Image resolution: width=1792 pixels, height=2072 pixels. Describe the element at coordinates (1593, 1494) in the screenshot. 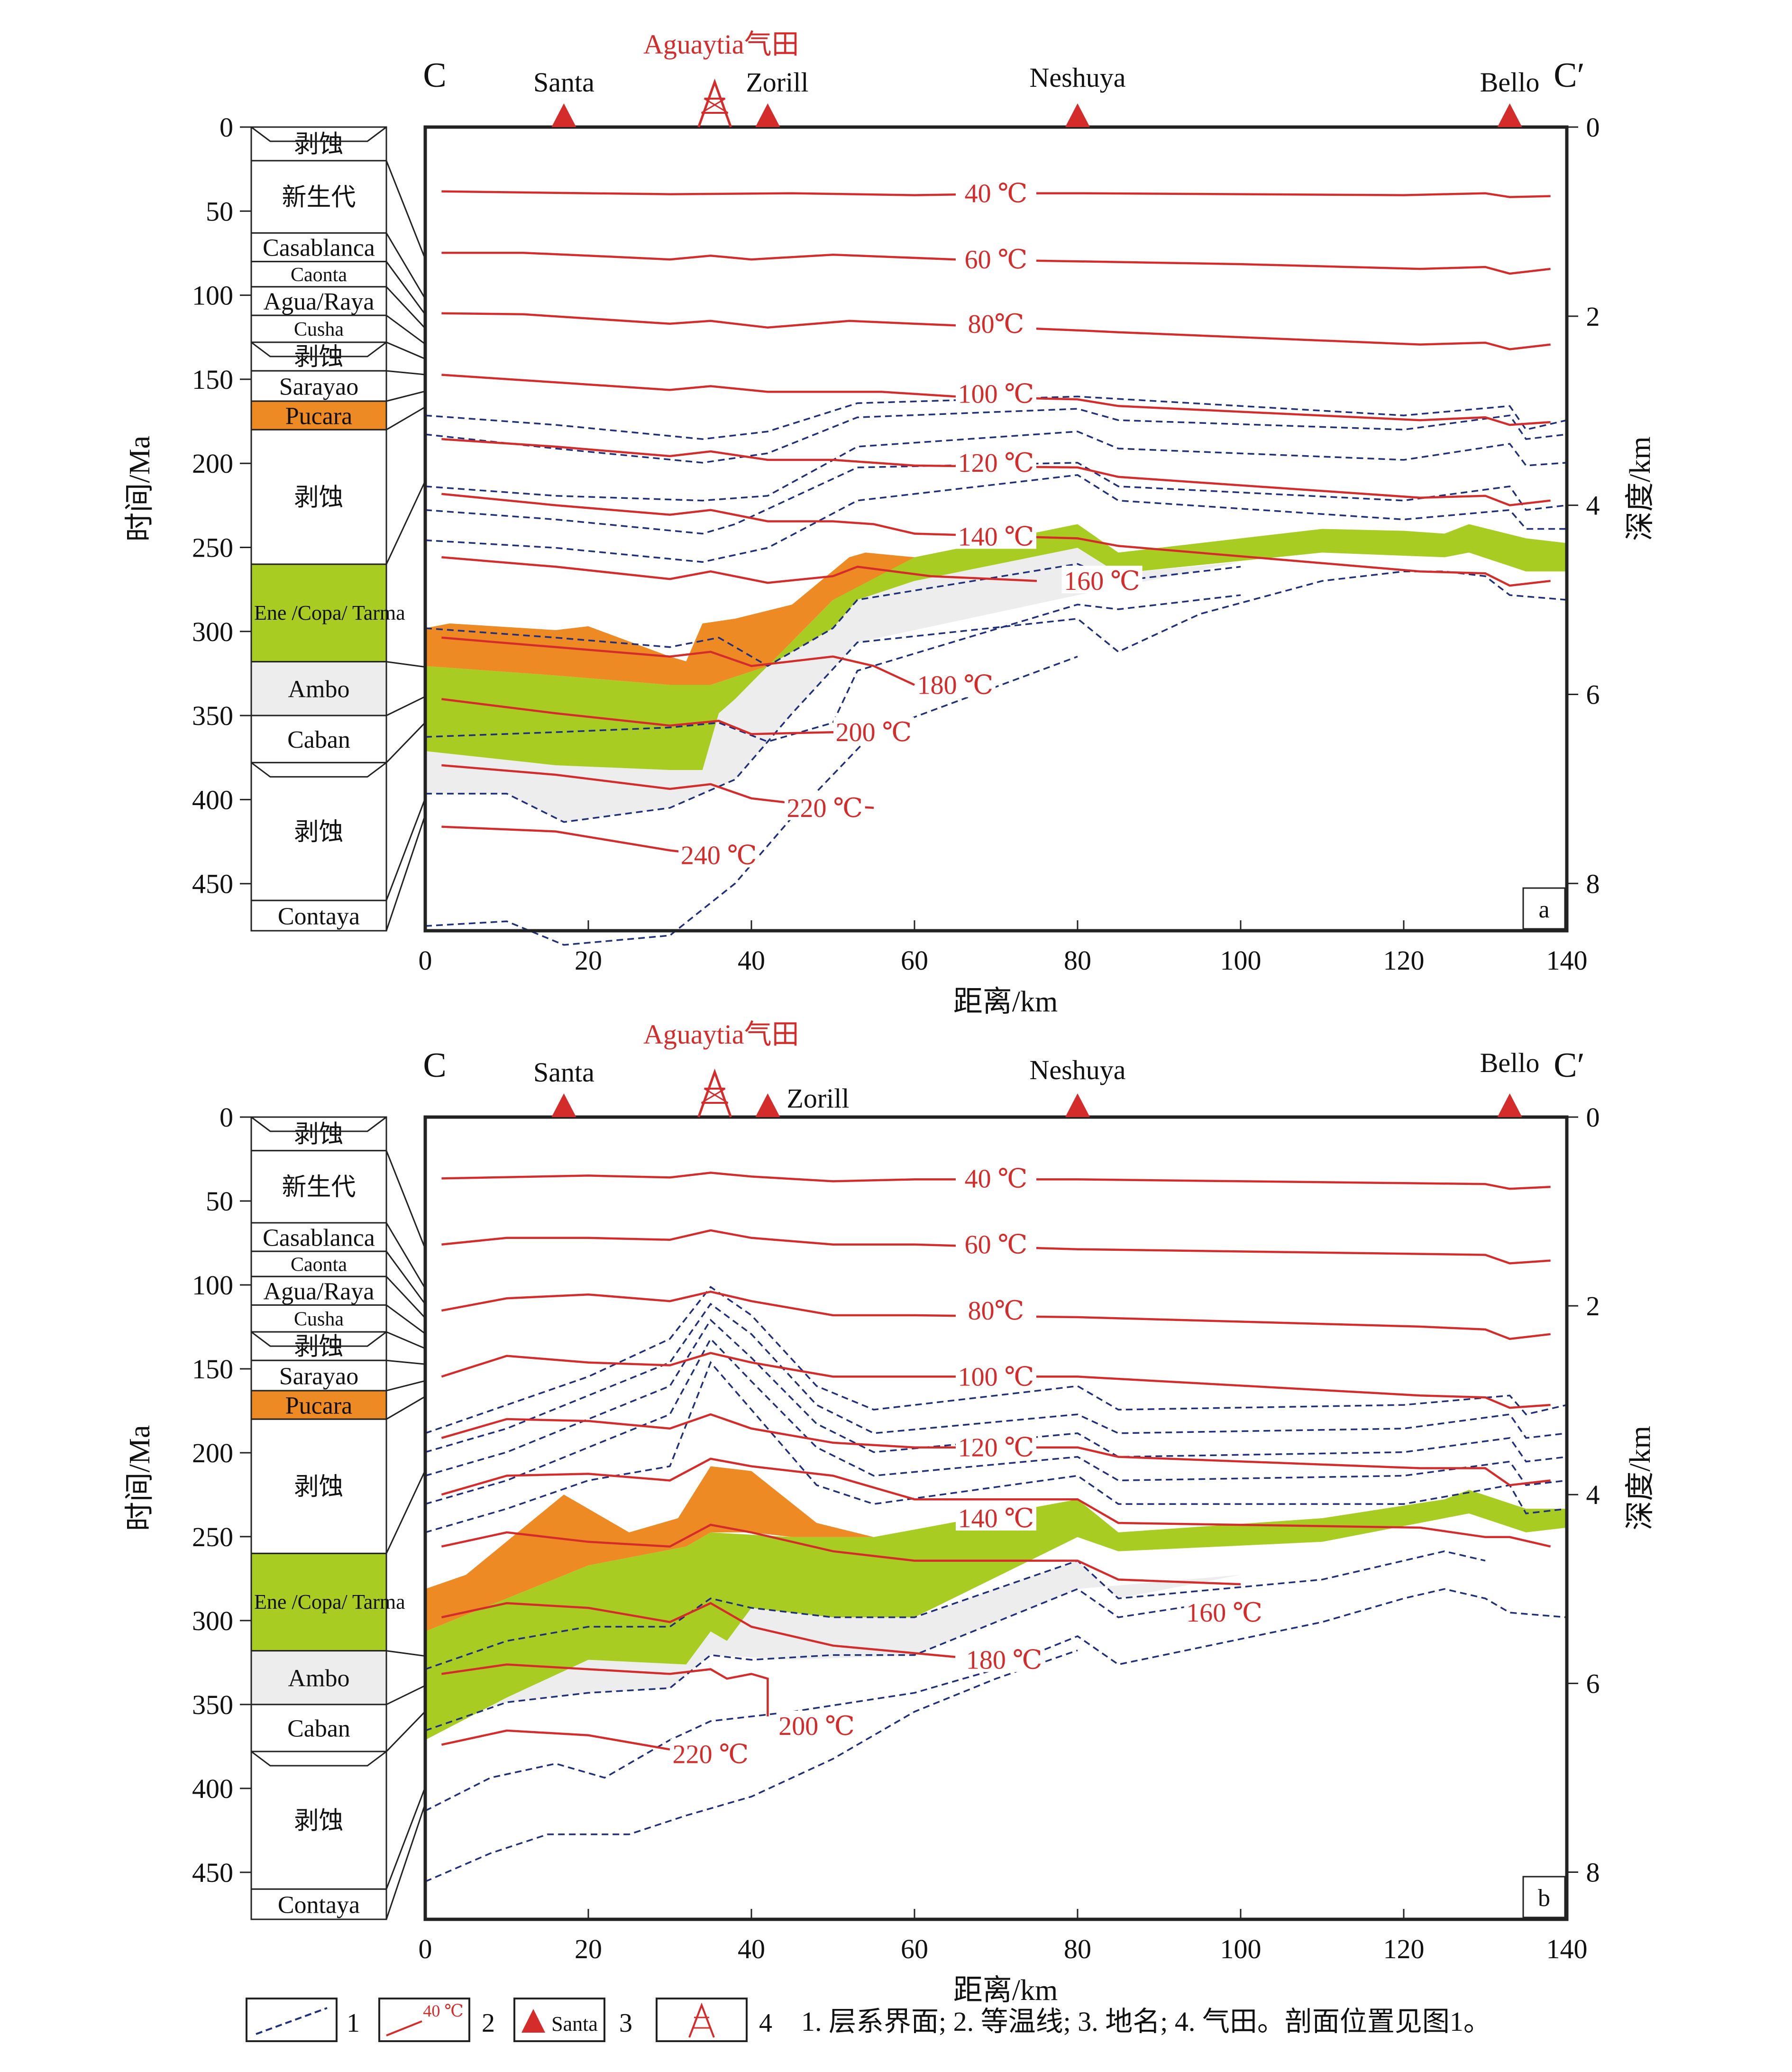

I see `depth-tick-label: 4` at that location.